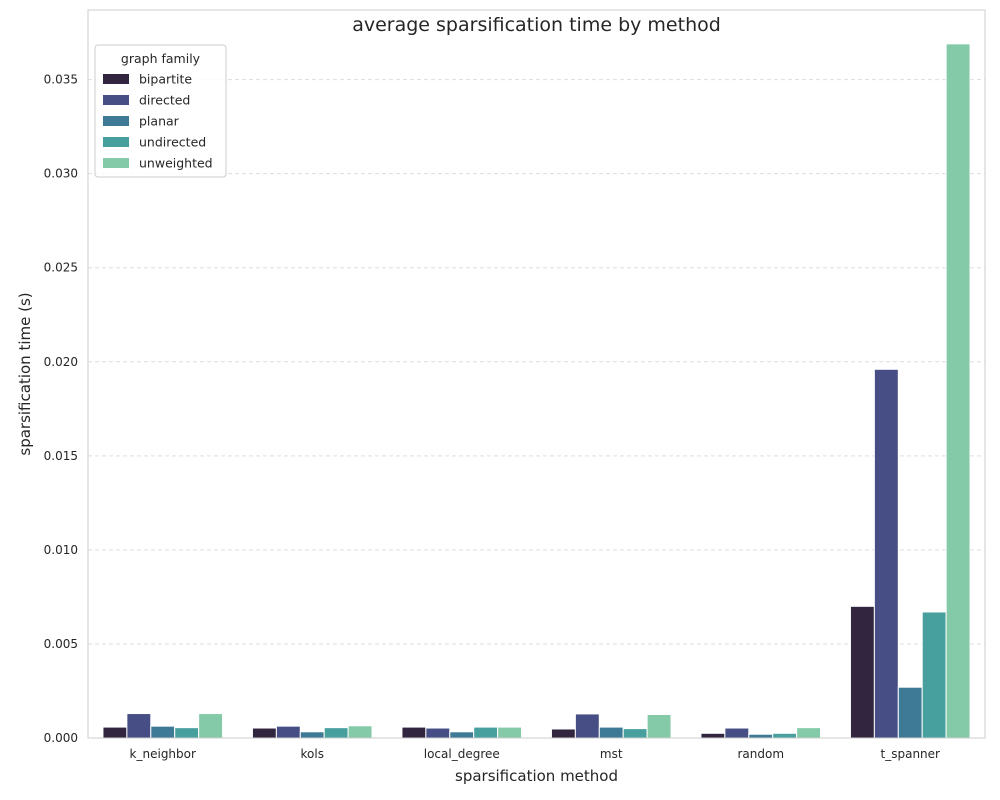 The width and height of the screenshot is (1000, 800). Describe the element at coordinates (61, 362) in the screenshot. I see `y-tick-label: 0.020` at that location.